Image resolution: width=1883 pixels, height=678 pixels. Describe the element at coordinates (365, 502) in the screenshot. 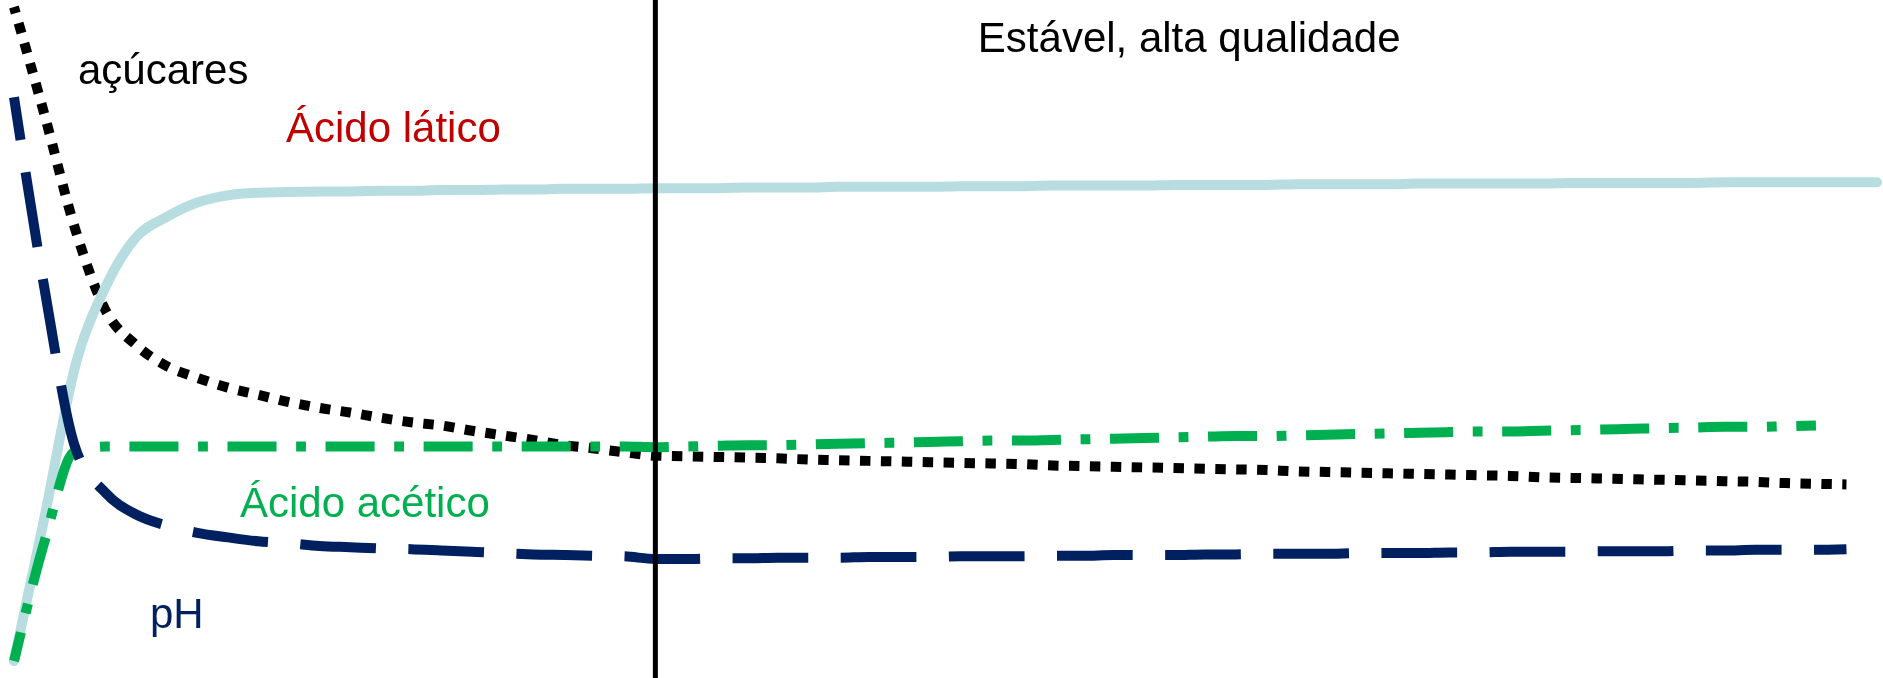

I see `series-label: Ácido acético` at that location.